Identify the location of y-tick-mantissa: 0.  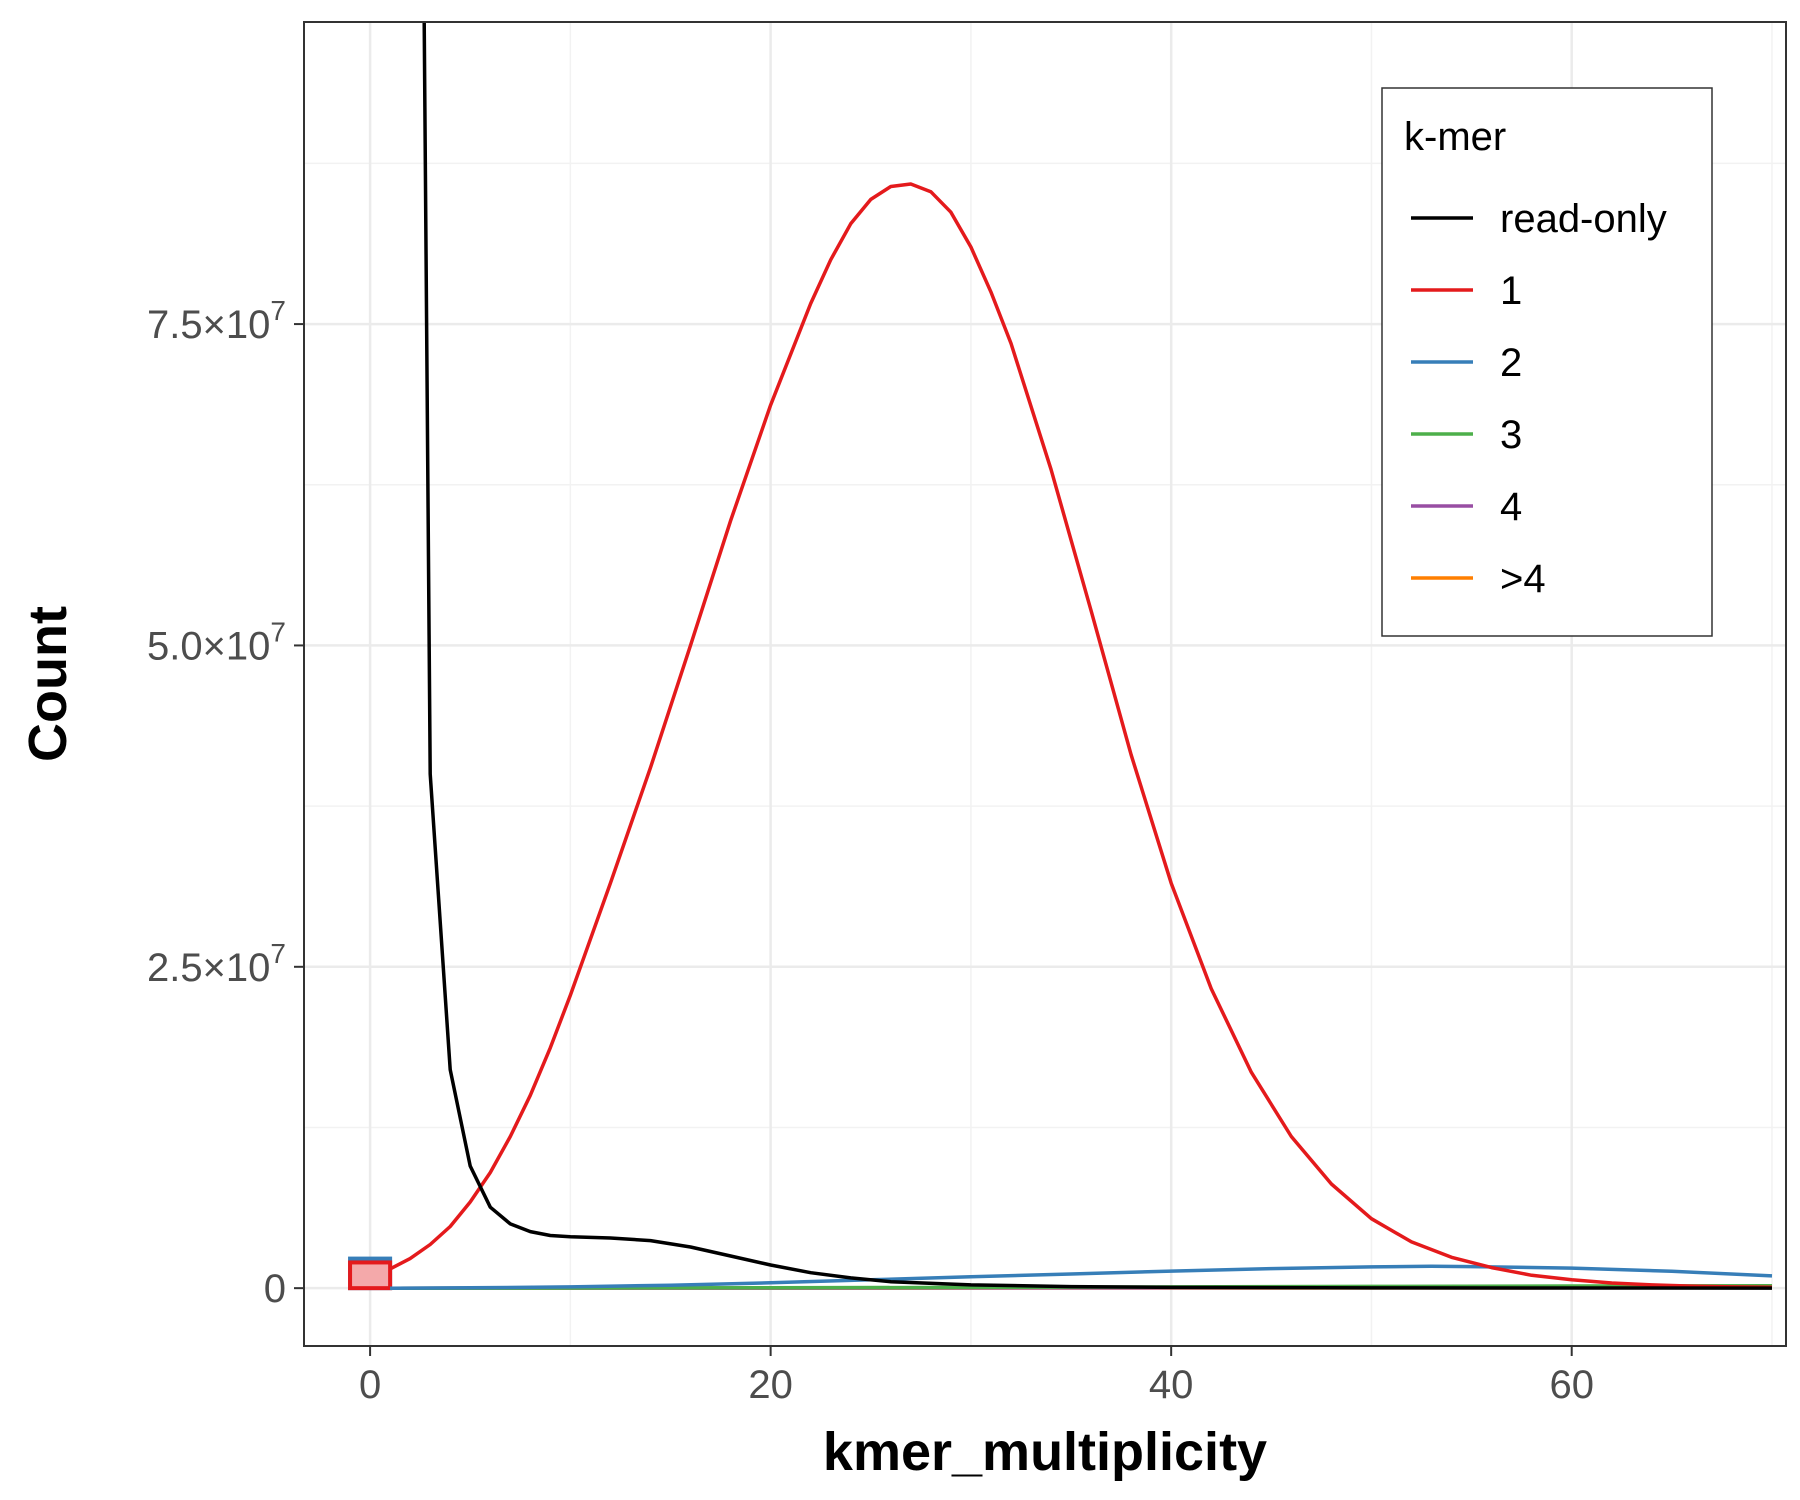
(275, 1289).